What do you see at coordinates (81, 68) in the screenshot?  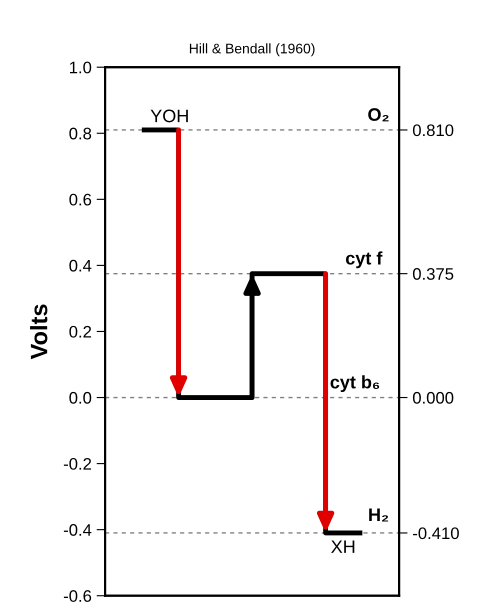 I see `y-tick-label: 1.0` at bounding box center [81, 68].